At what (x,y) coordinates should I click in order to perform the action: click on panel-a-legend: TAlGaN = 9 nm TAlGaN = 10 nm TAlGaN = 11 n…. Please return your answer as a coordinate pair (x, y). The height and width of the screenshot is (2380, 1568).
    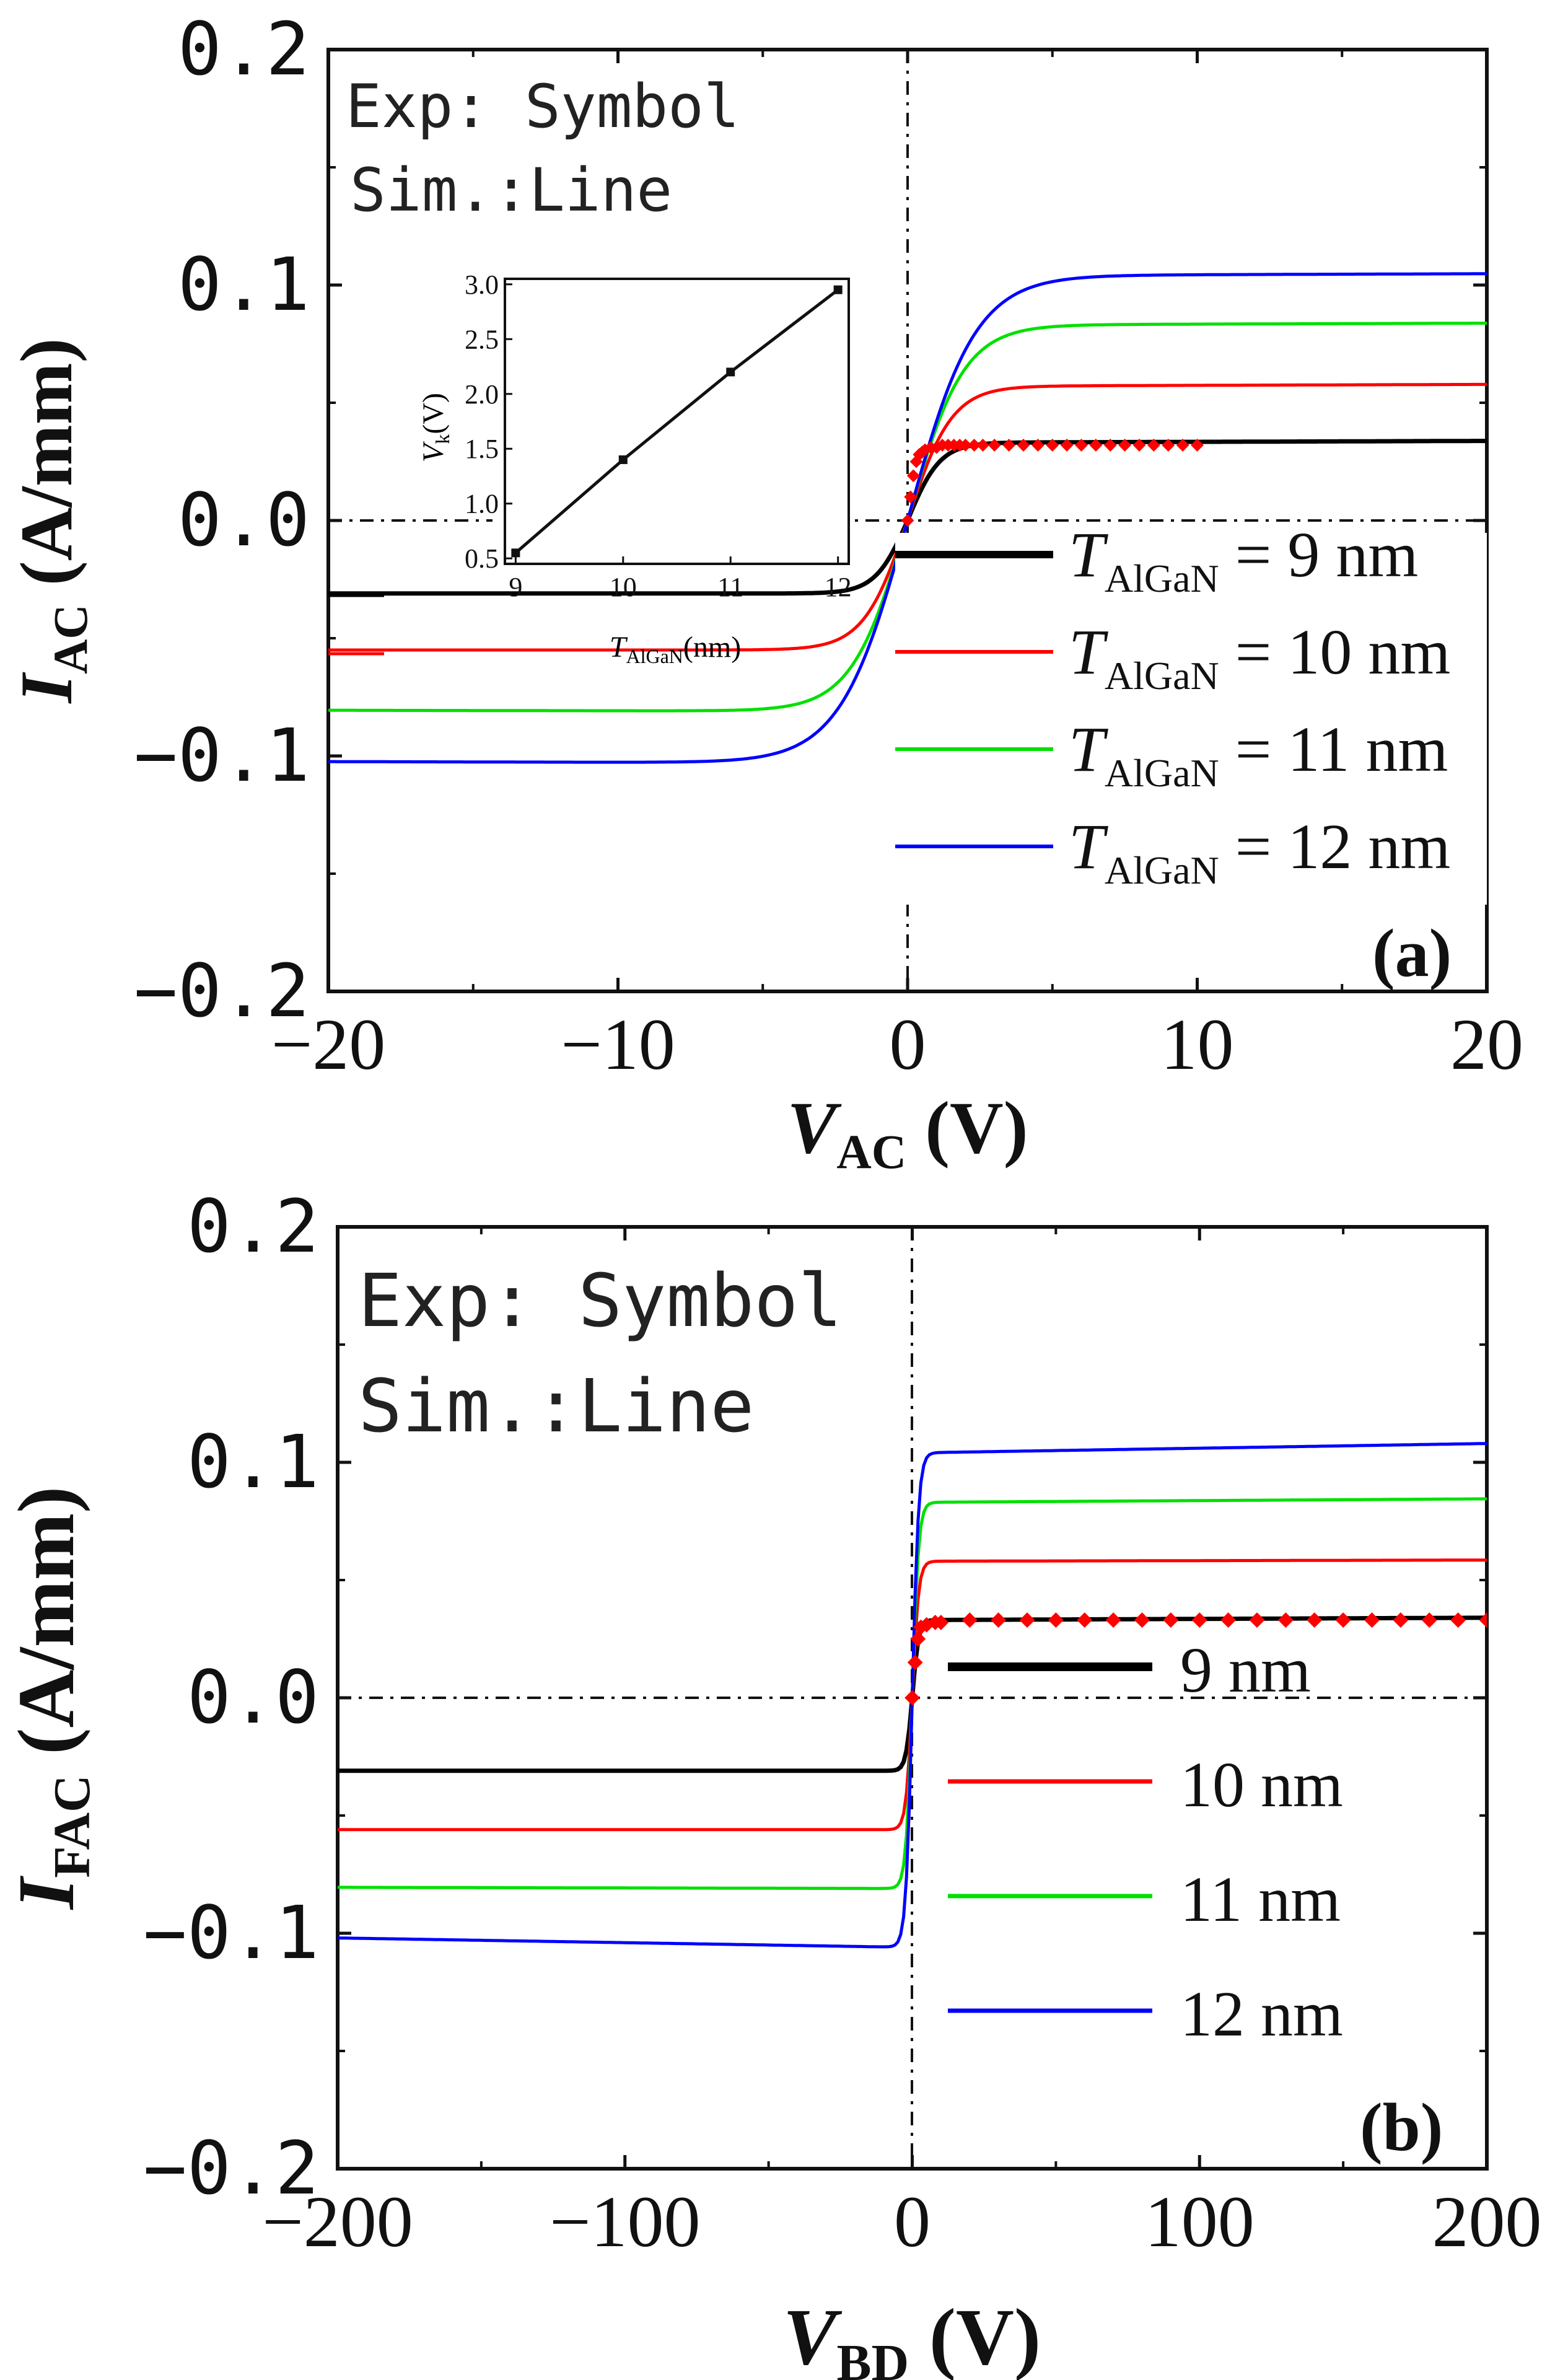
    Looking at the image, I should click on (907, 712).